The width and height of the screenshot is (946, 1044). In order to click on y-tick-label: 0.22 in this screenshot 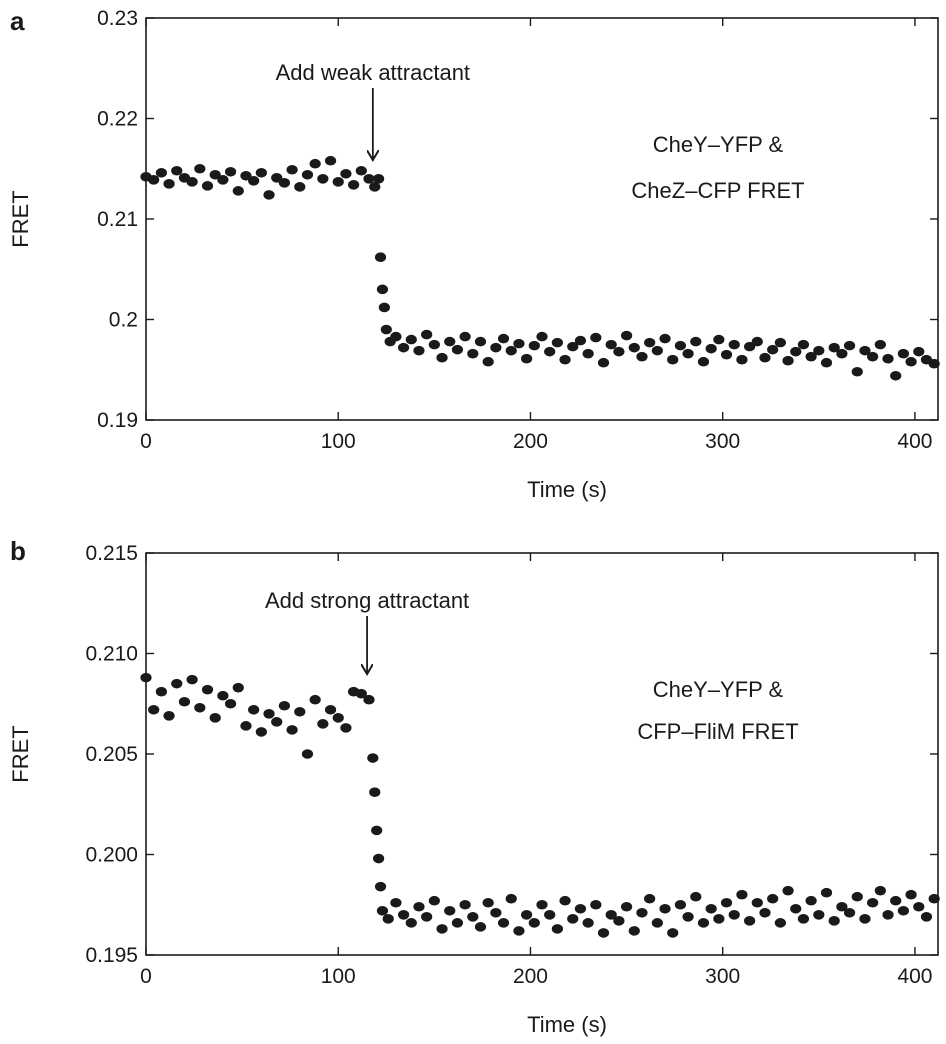, I will do `click(117, 119)`.